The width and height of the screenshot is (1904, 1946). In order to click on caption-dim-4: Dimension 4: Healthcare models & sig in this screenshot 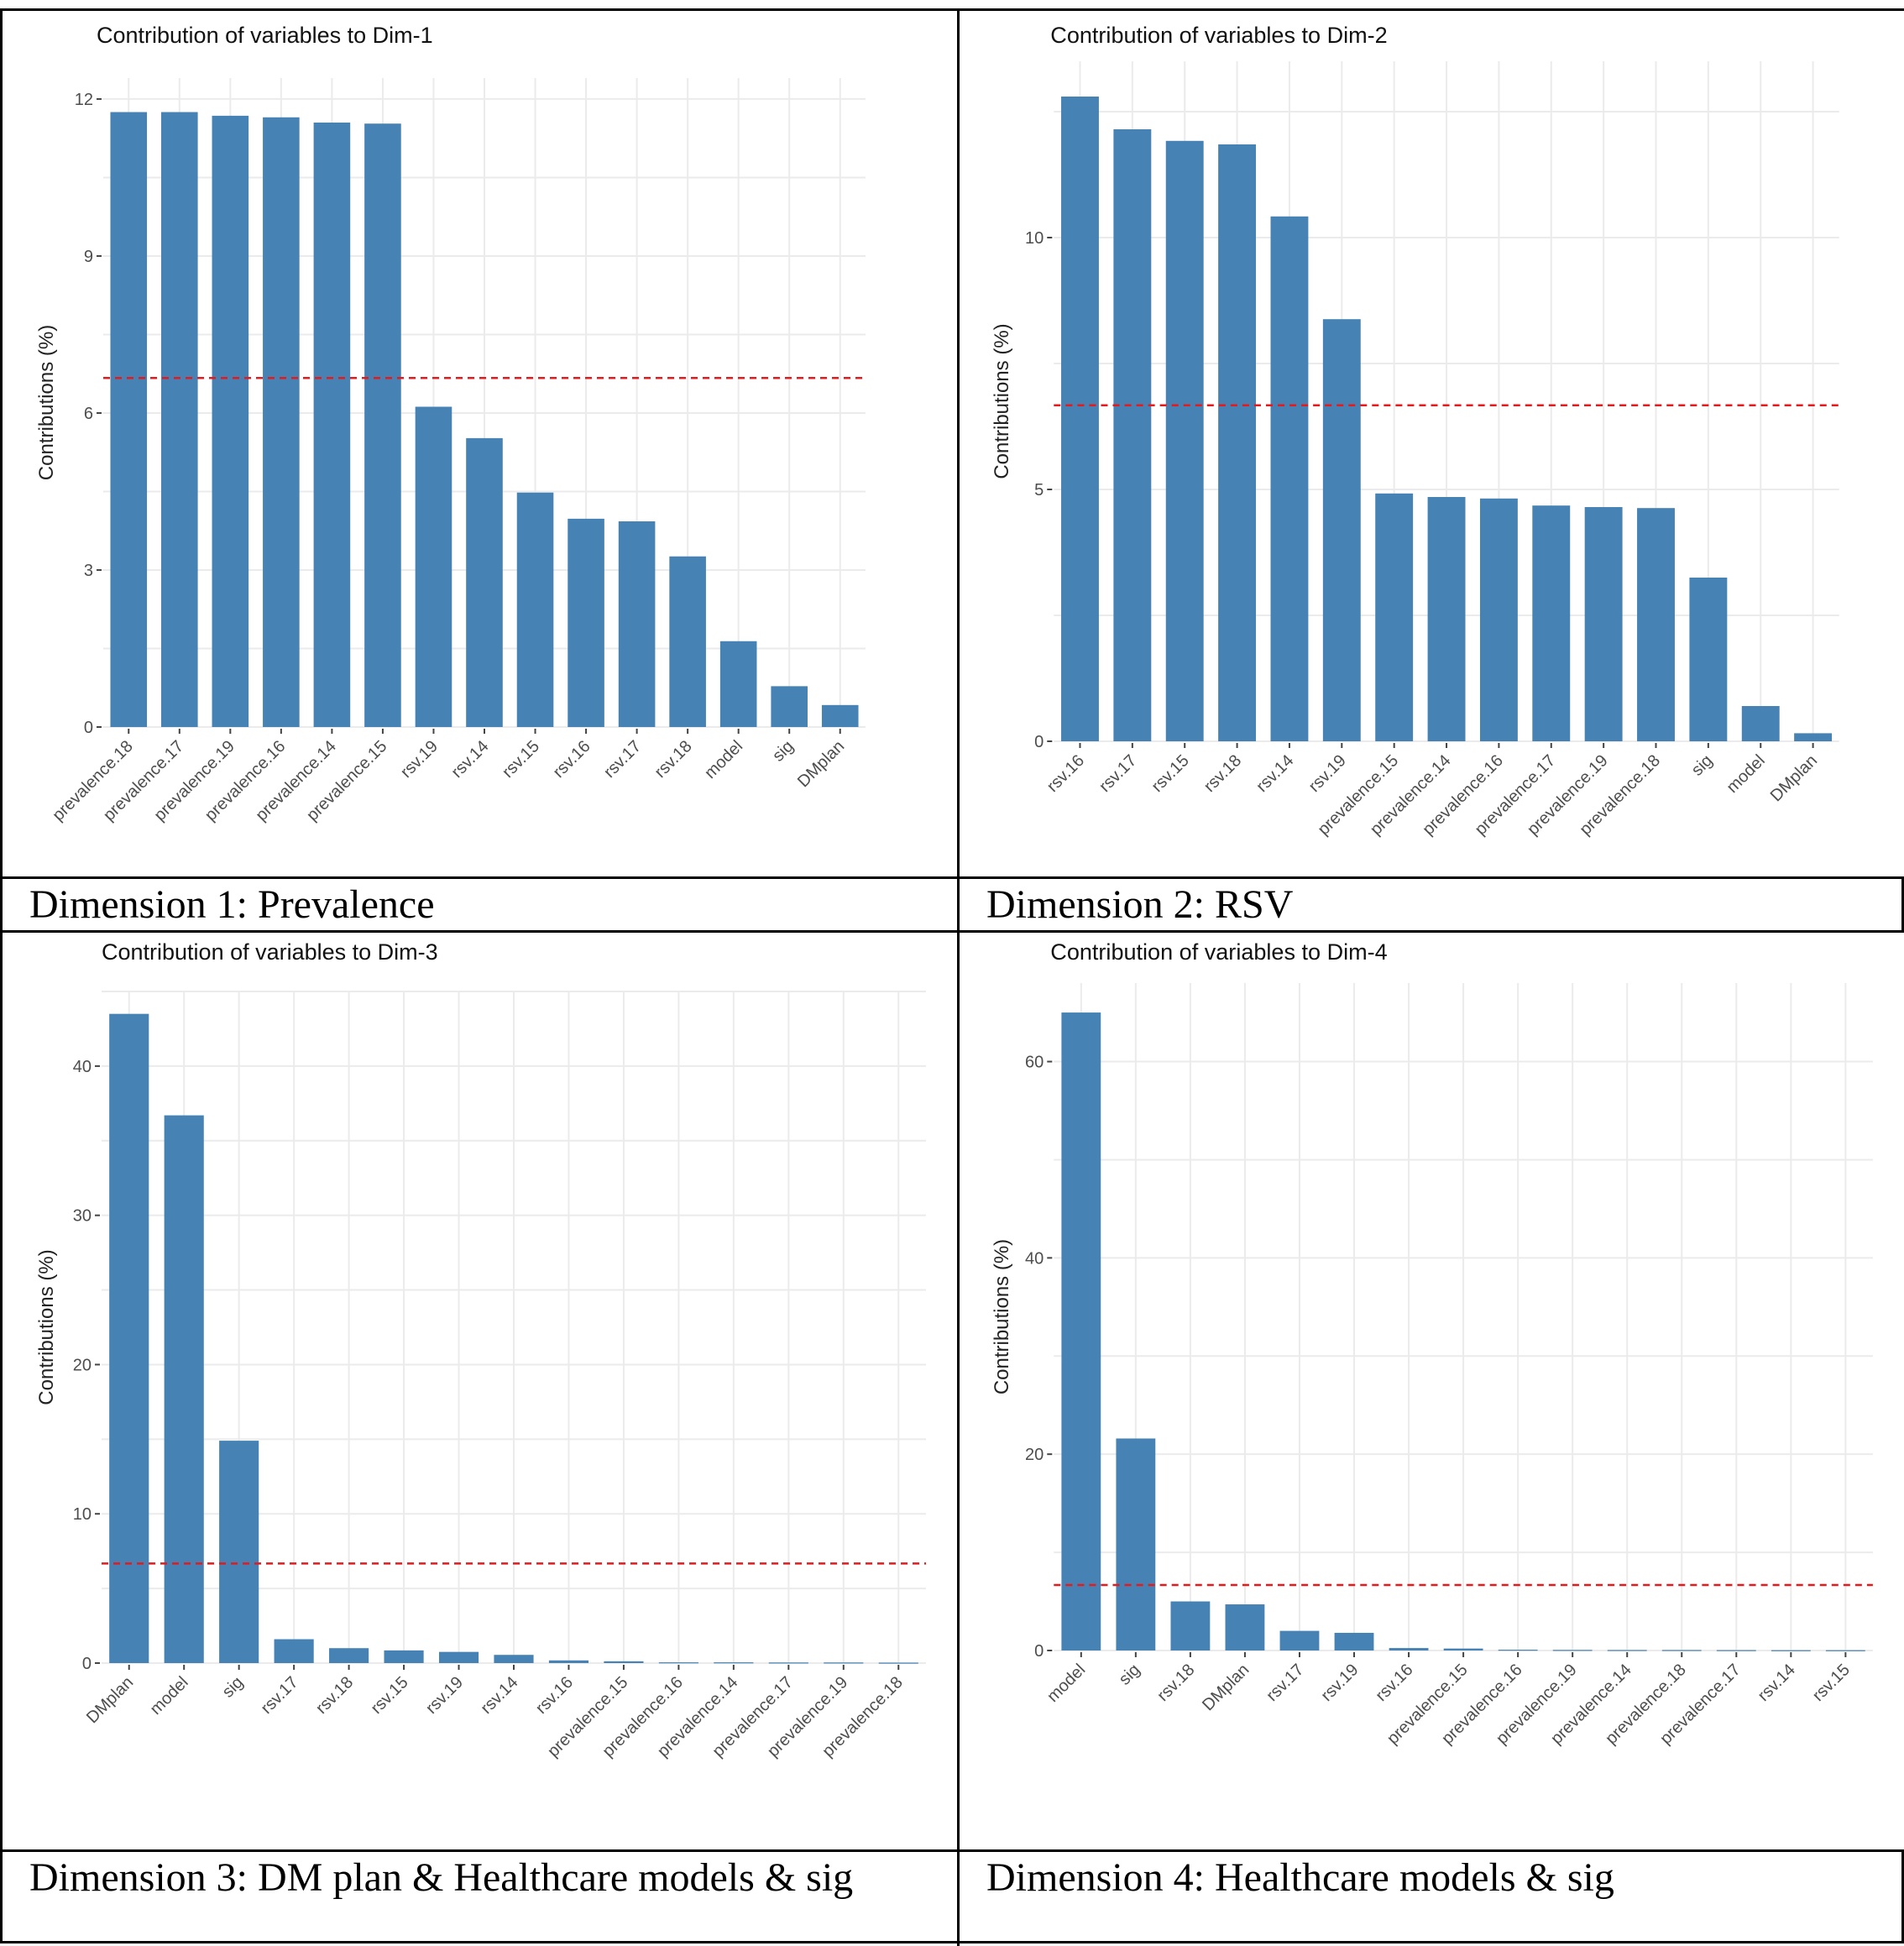, I will do `click(1300, 1878)`.